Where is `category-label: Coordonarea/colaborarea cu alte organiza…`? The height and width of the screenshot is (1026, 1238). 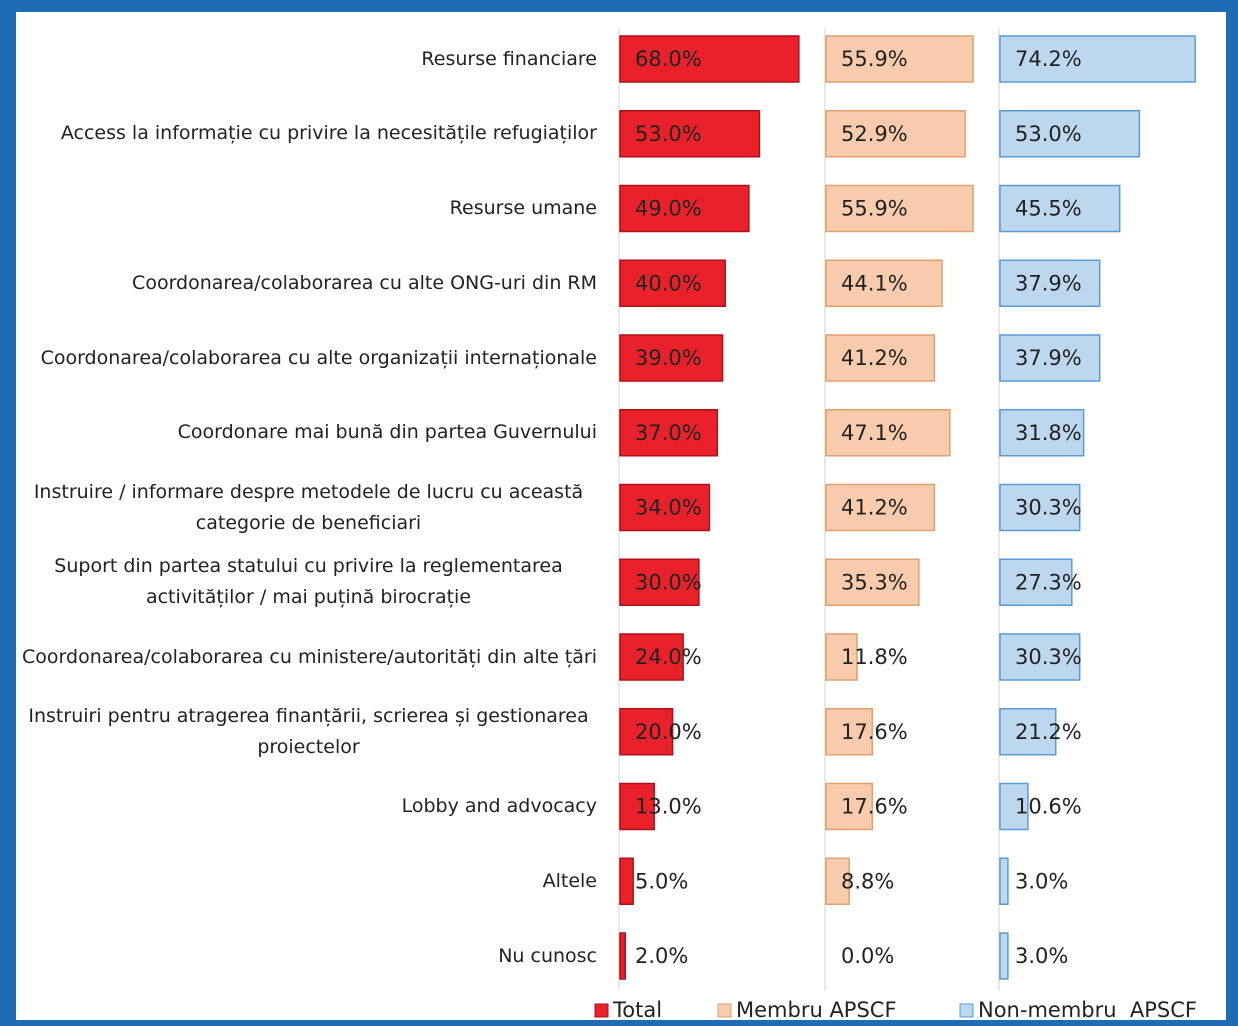
category-label: Coordonarea/colaborarea cu alte organiza… is located at coordinates (308, 358).